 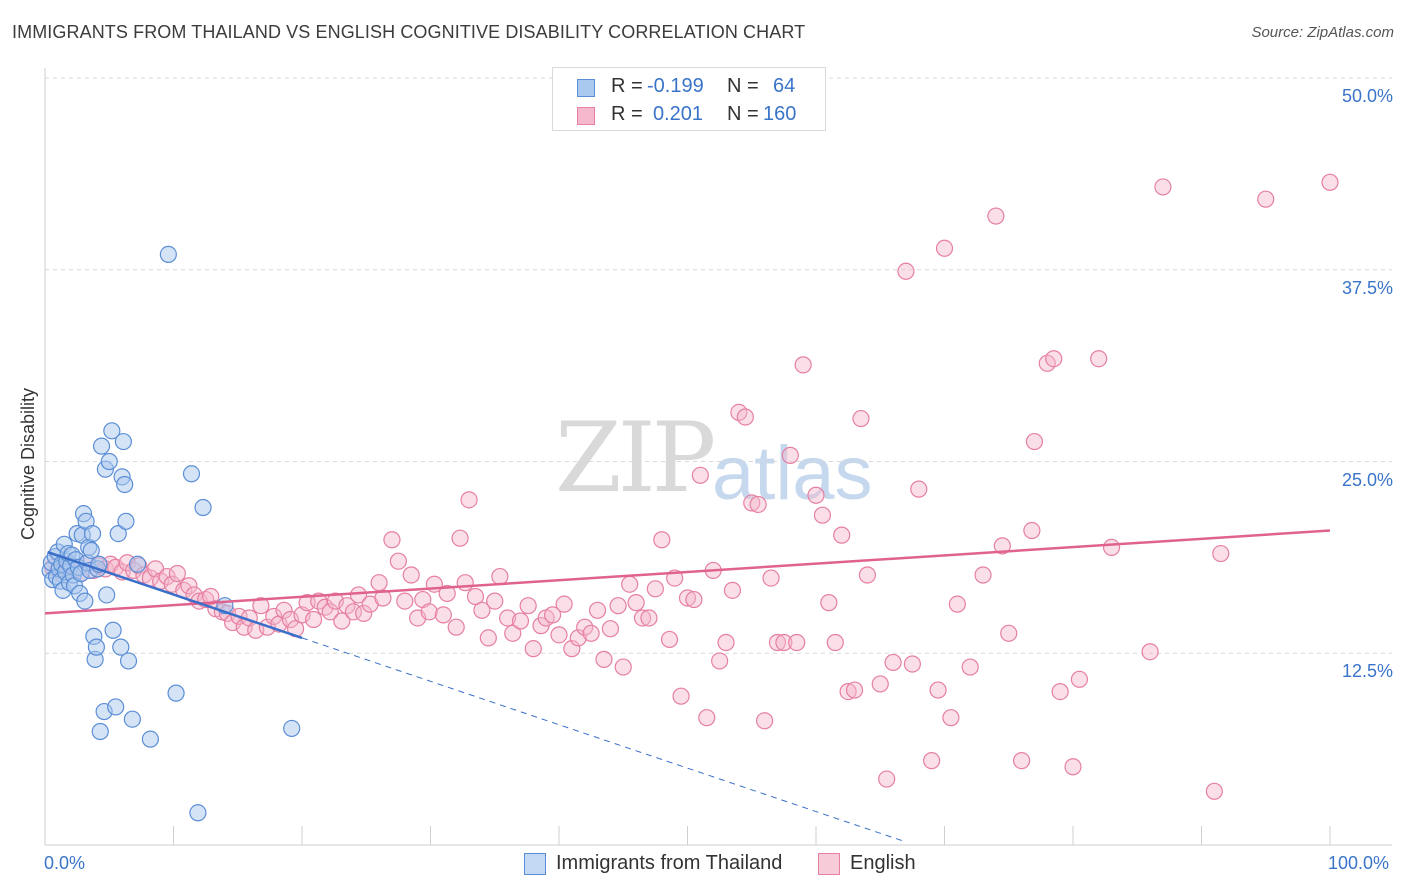 What do you see at coordinates (829, 864) in the screenshot?
I see `bottom-legend-swatch-pink` at bounding box center [829, 864].